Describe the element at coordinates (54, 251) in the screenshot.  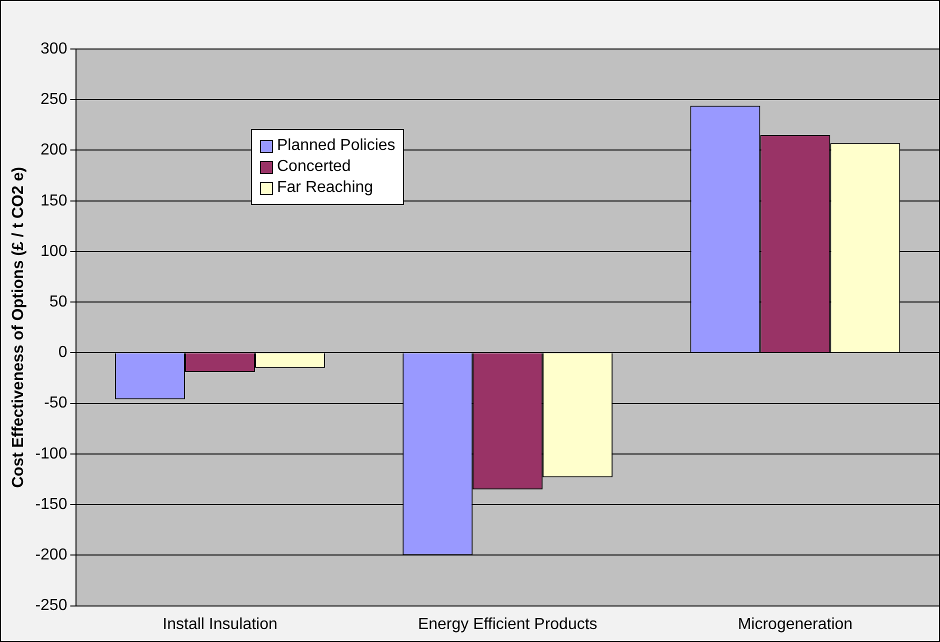
I see `y-tick-label: 100` at that location.